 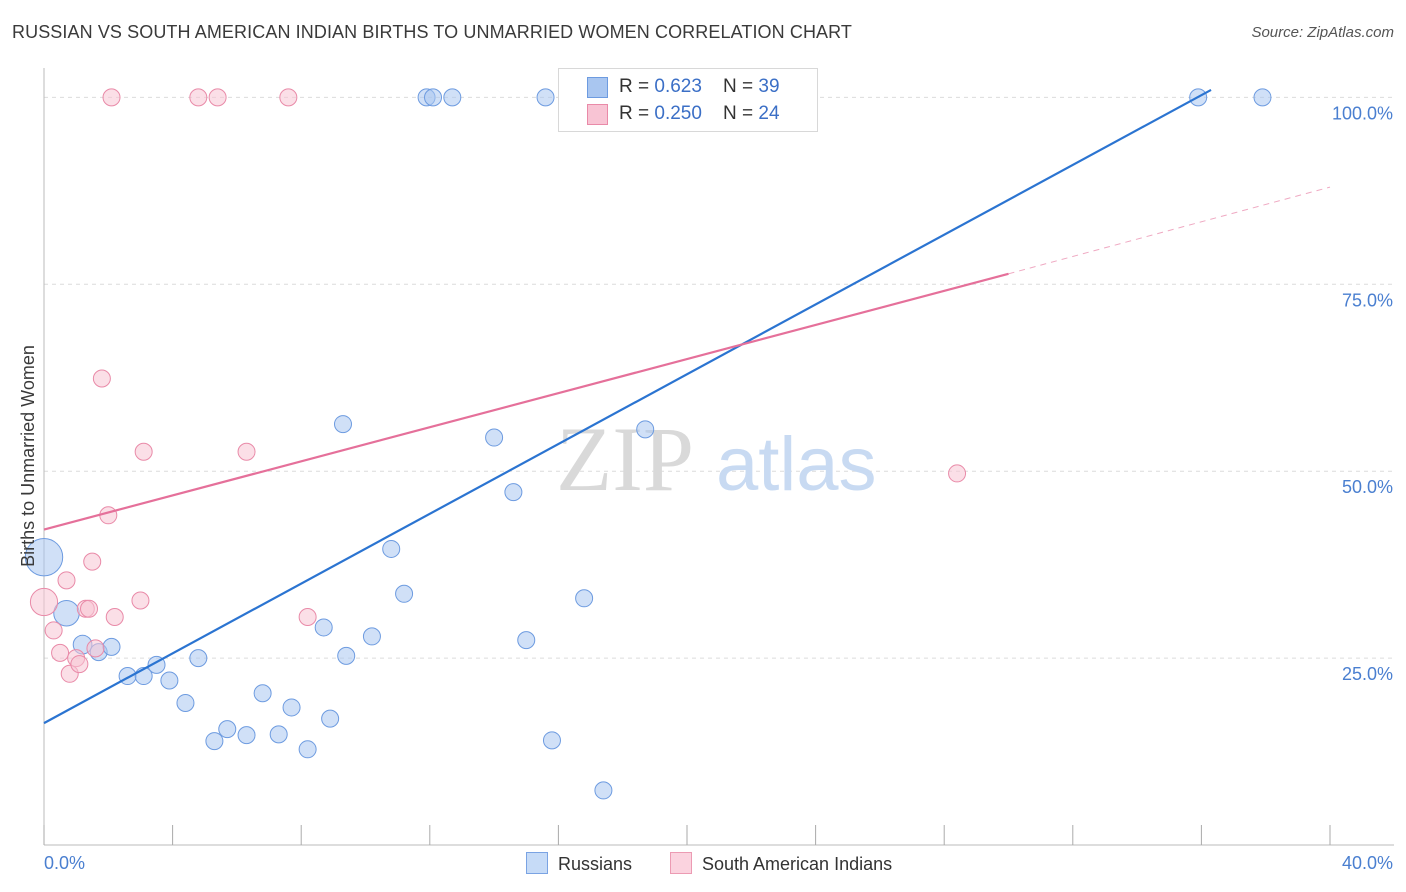 I want to click on r-value: 0.250, so click(x=678, y=113).